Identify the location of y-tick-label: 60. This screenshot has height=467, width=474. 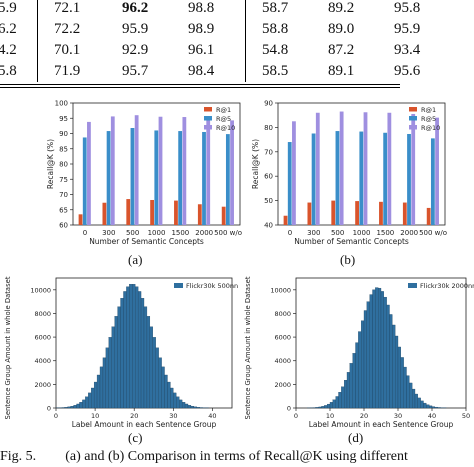
(268, 177).